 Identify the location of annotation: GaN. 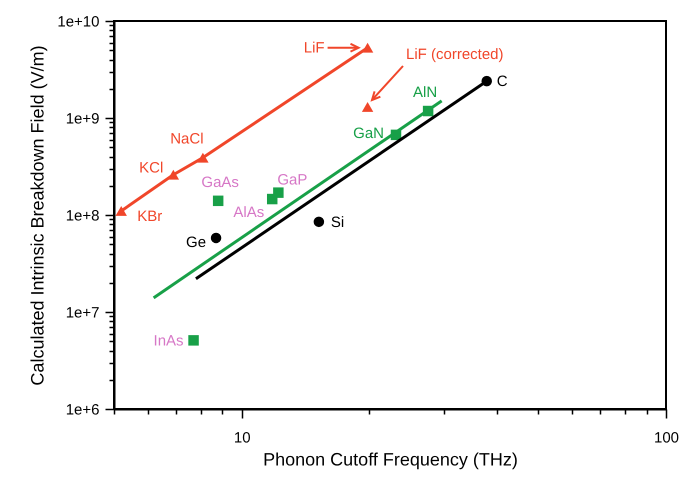
(368, 133).